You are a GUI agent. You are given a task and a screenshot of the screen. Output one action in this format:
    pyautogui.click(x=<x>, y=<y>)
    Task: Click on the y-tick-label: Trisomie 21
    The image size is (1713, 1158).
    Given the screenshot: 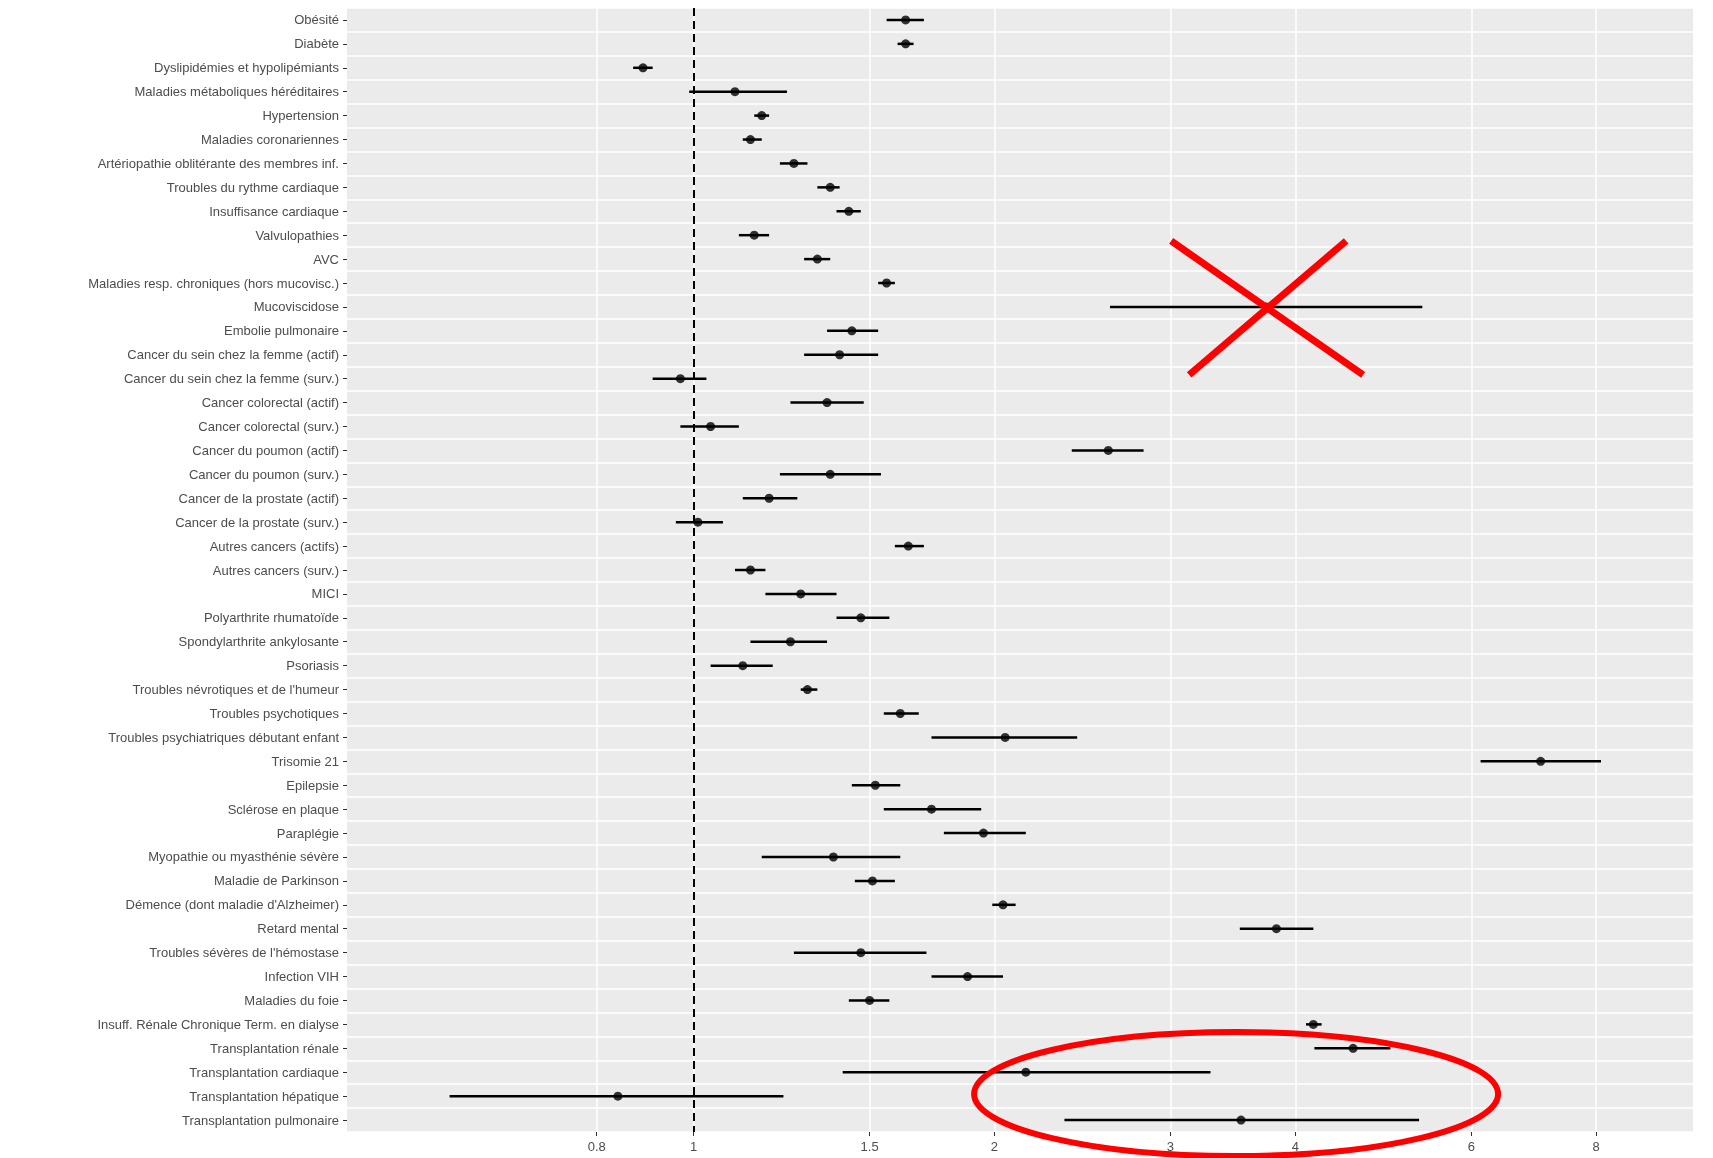 What is the action you would take?
    pyautogui.click(x=305, y=761)
    